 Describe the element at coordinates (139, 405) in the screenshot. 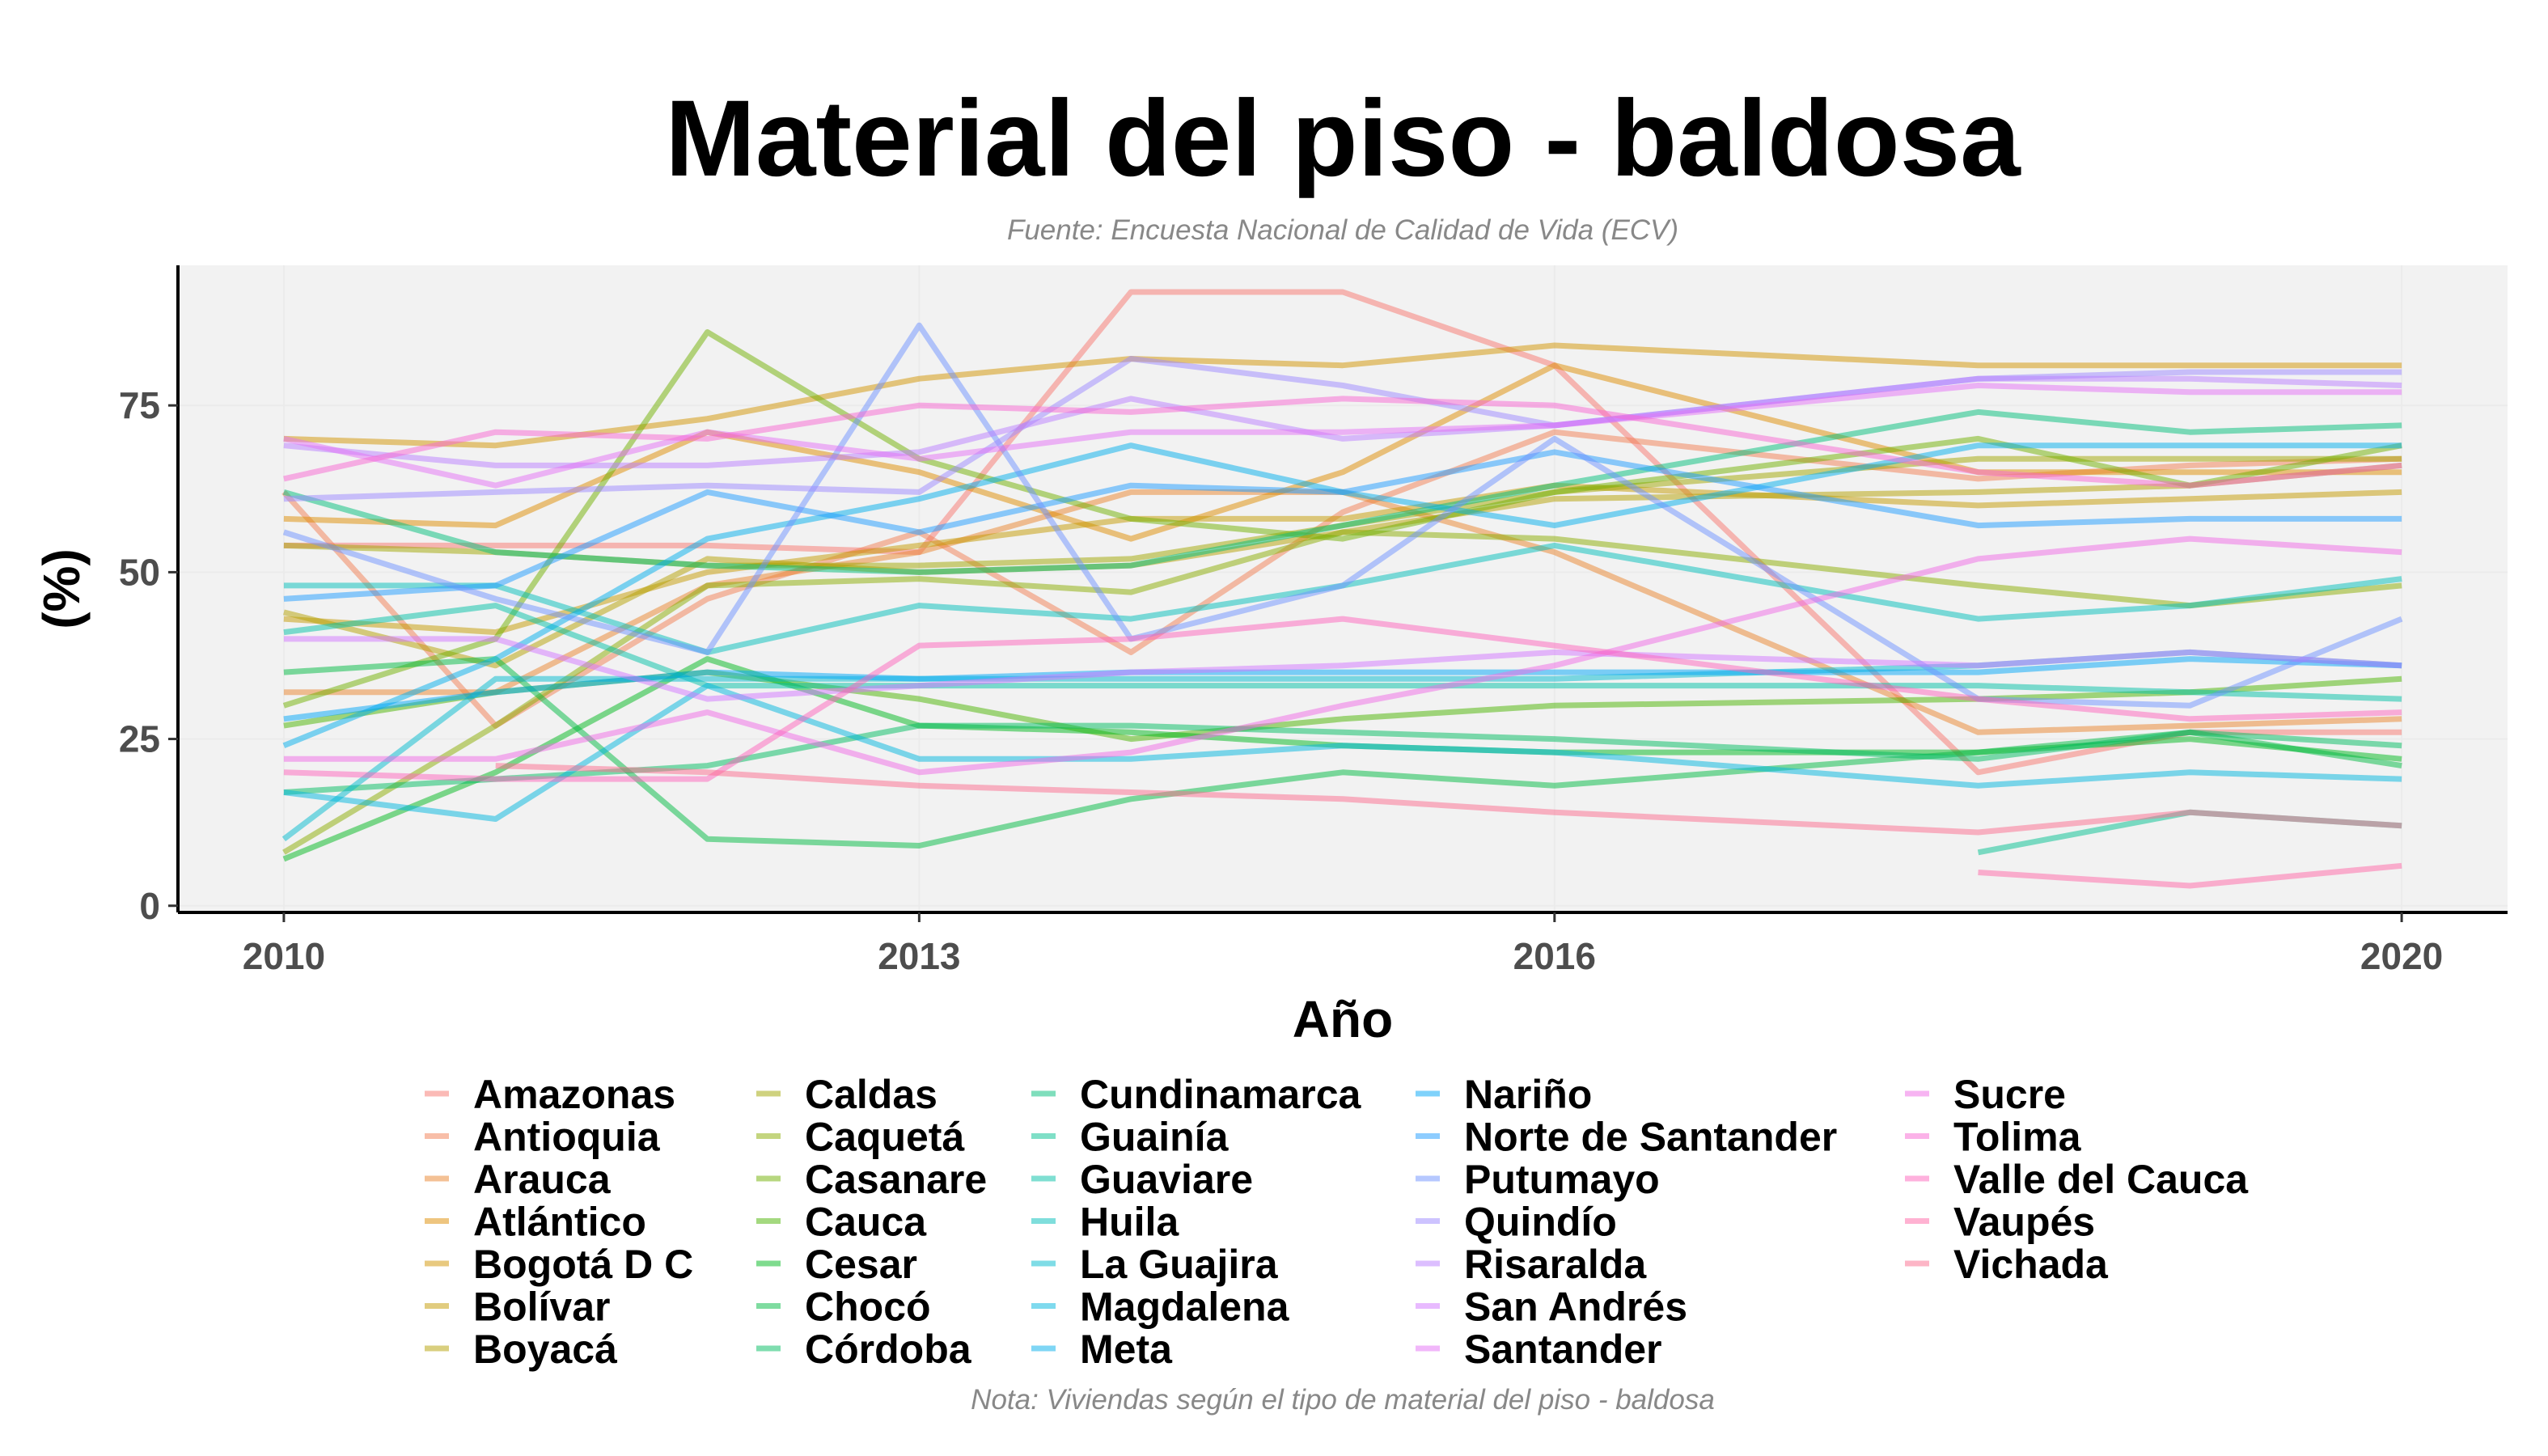

I see `y-tick-label: 75` at that location.